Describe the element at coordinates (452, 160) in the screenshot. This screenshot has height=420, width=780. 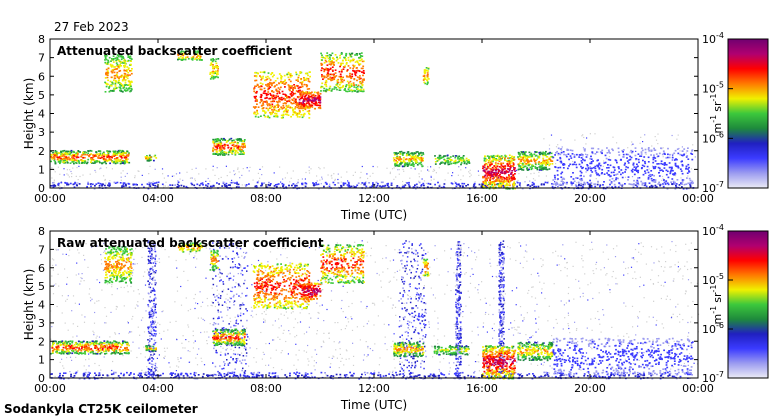
I see `cloud-layer` at that location.